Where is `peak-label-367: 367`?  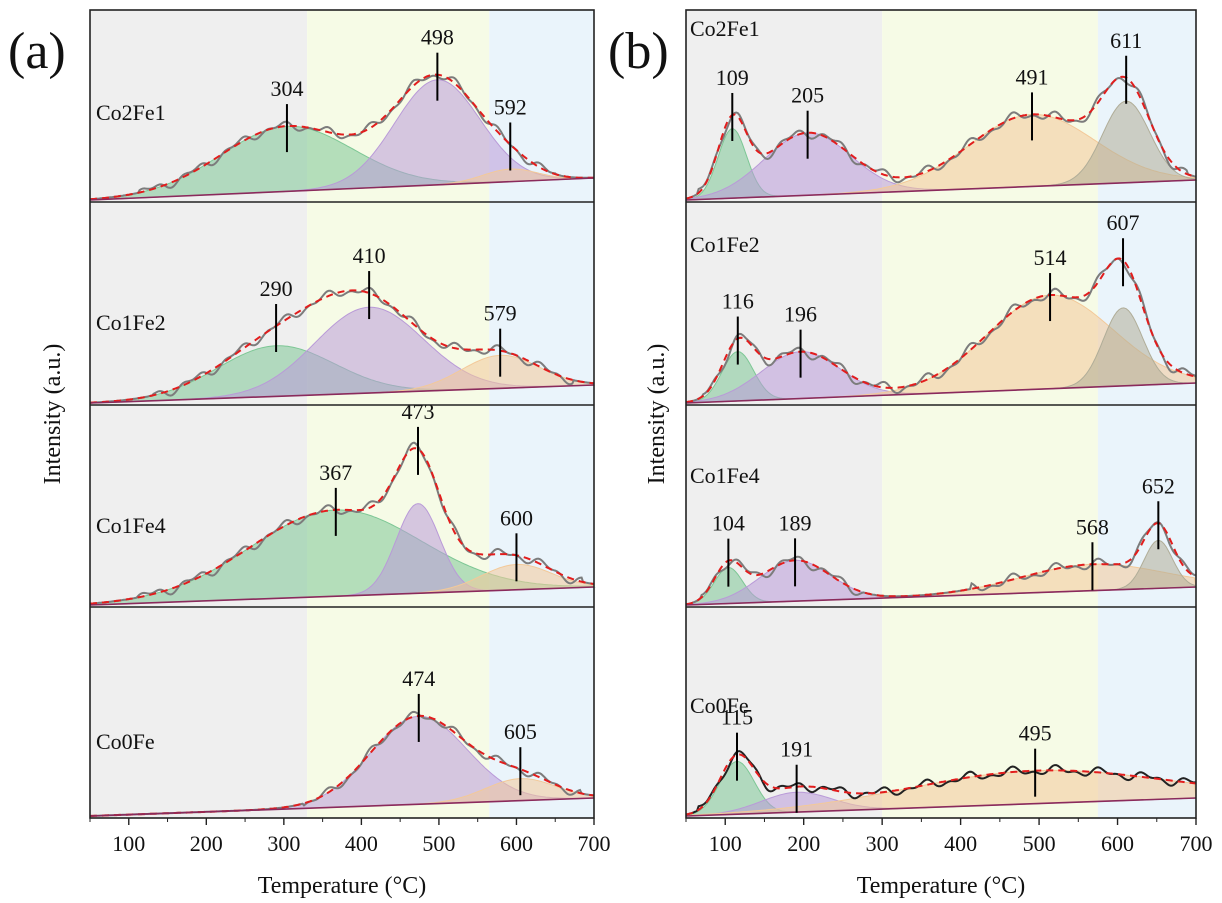
peak-label-367: 367 is located at coordinates (335, 472).